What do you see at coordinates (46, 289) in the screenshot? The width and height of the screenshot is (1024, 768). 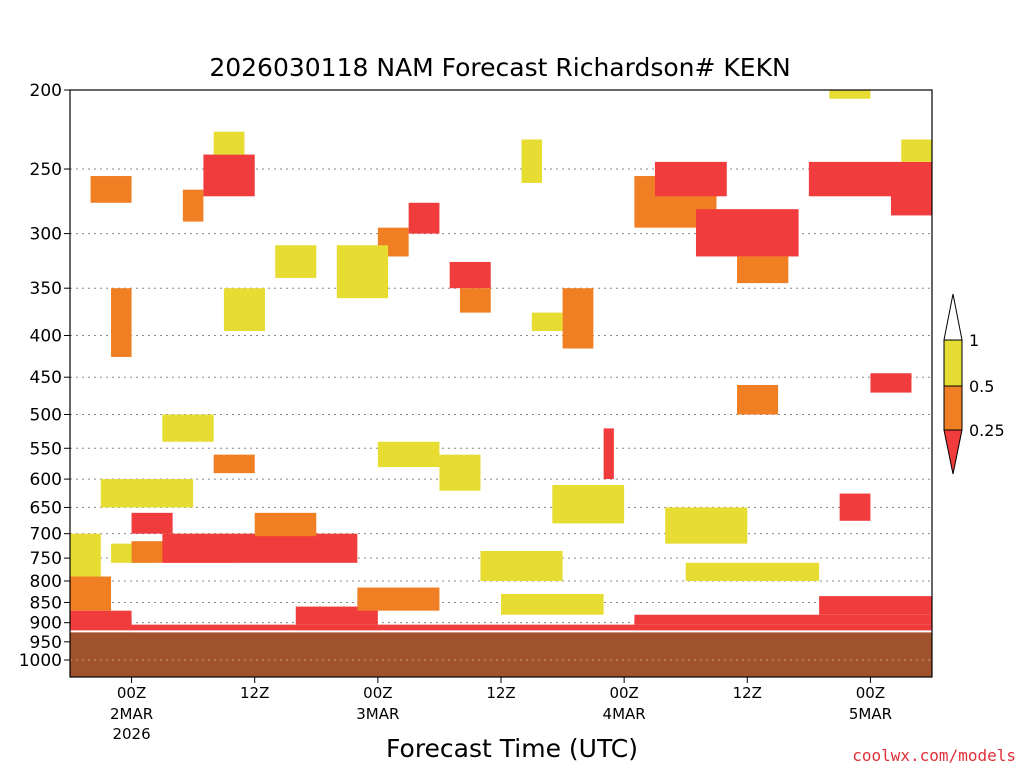 I see `y-tick-label: 350` at bounding box center [46, 289].